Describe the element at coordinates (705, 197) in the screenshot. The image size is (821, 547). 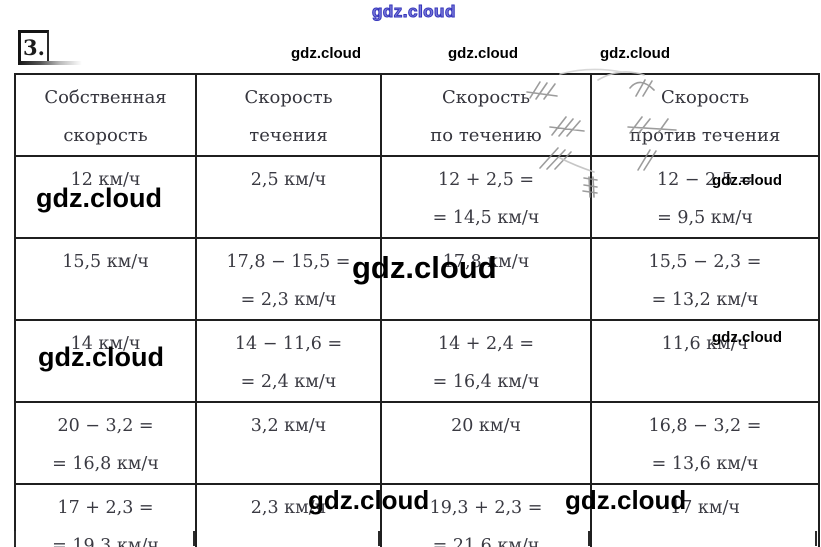
I see `cell-upstream-speed: 12 − 2,5 = = 9,5 км/ч` at that location.